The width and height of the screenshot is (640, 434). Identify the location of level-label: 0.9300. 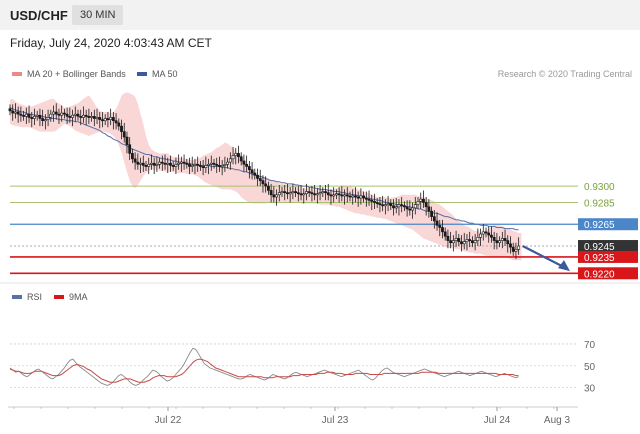
(599, 187).